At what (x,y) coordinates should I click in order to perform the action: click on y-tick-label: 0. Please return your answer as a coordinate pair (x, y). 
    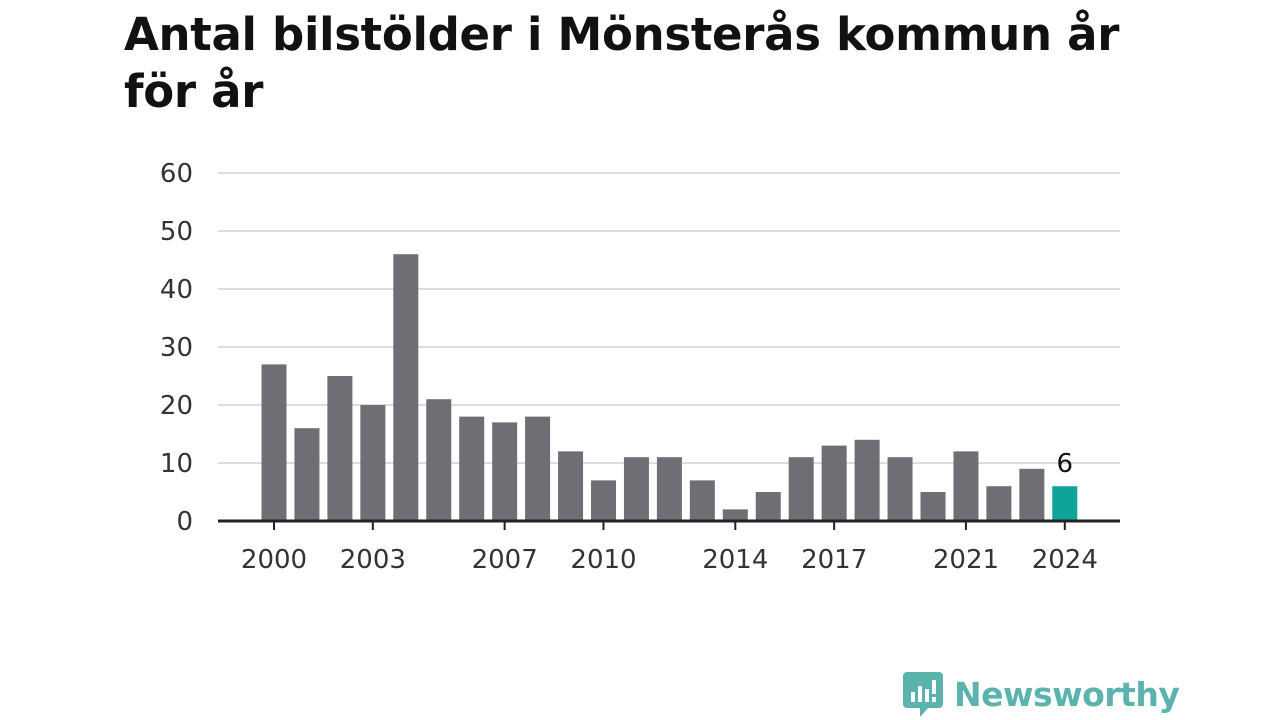
    Looking at the image, I should click on (184, 522).